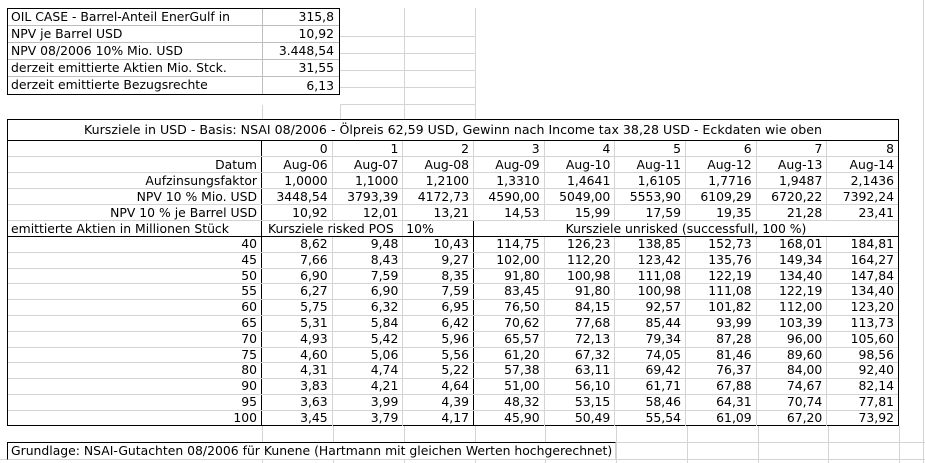 This screenshot has height=463, width=925. Describe the element at coordinates (792, 386) in the screenshot. I see `price-target-cell: 74,67` at that location.